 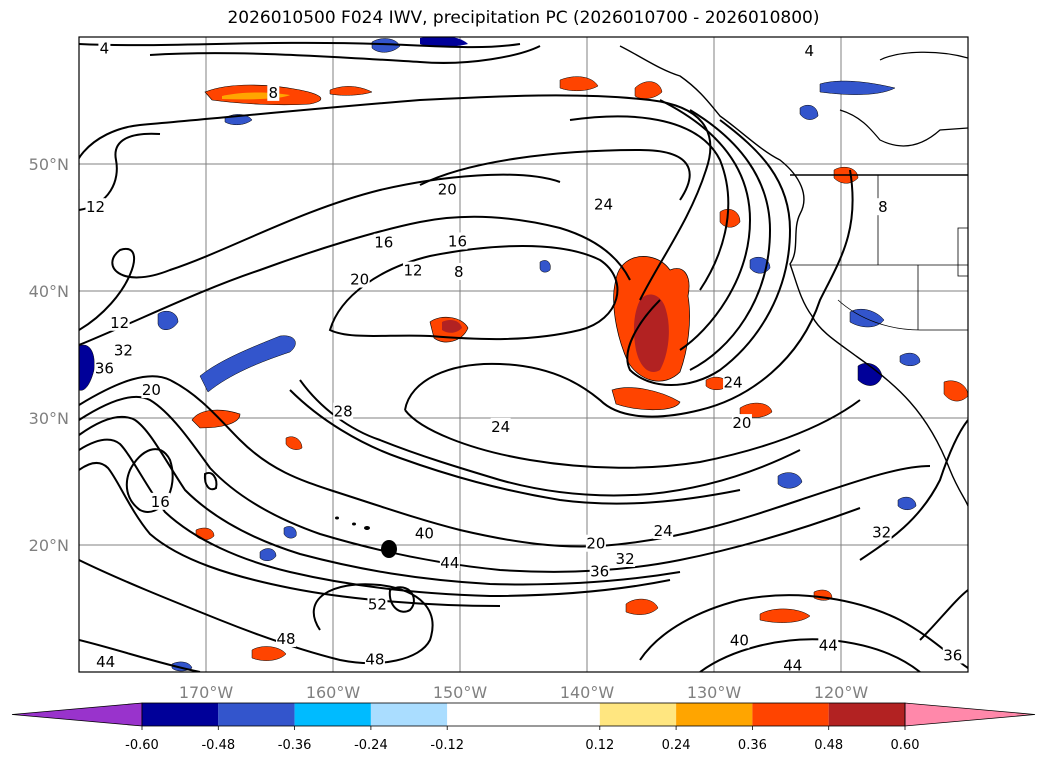 What do you see at coordinates (105, 48) in the screenshot?
I see `contour-label: 4` at bounding box center [105, 48].